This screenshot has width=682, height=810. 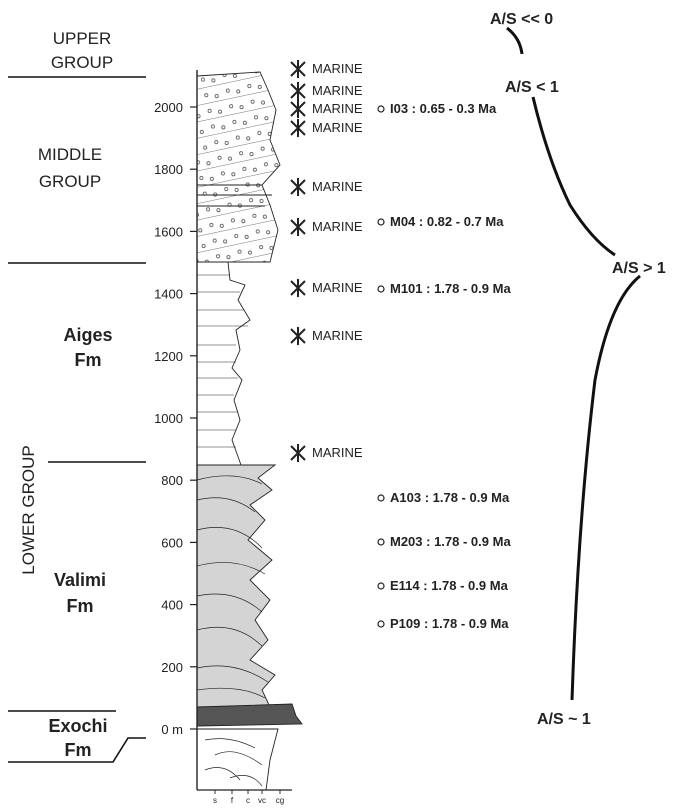 I want to click on unit-label: Valimi, so click(x=80, y=580).